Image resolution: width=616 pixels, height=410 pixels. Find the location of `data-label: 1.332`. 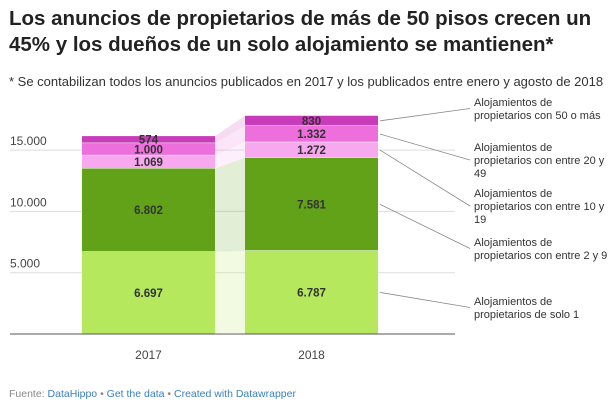

data-label: 1.332 is located at coordinates (311, 135).